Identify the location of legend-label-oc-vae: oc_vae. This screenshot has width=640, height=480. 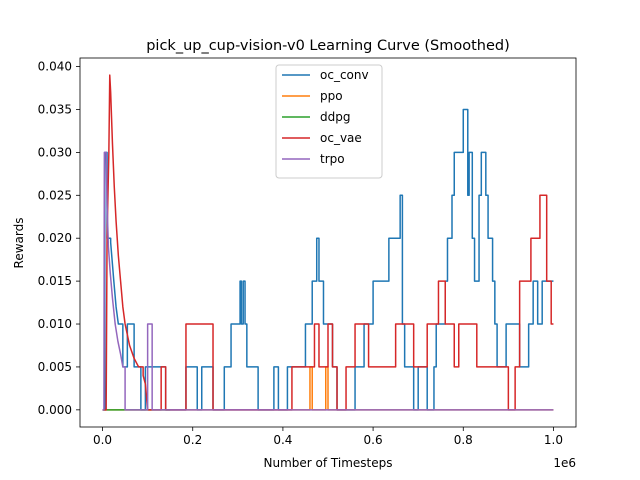
(341, 138).